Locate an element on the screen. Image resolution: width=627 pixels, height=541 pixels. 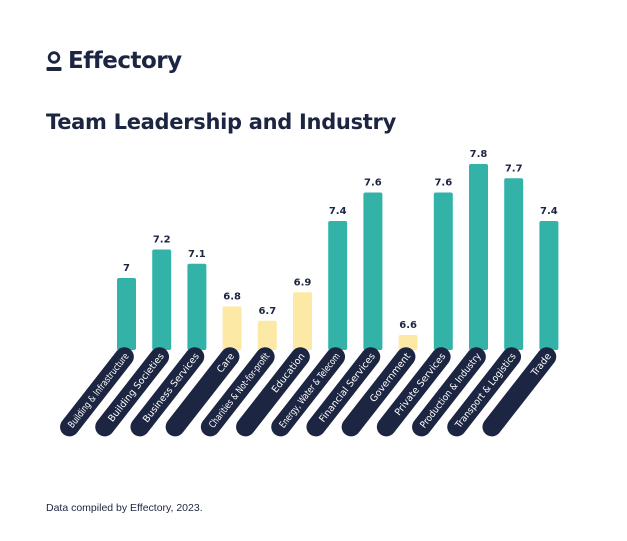
value-label-8: 6.6 is located at coordinates (408, 325).